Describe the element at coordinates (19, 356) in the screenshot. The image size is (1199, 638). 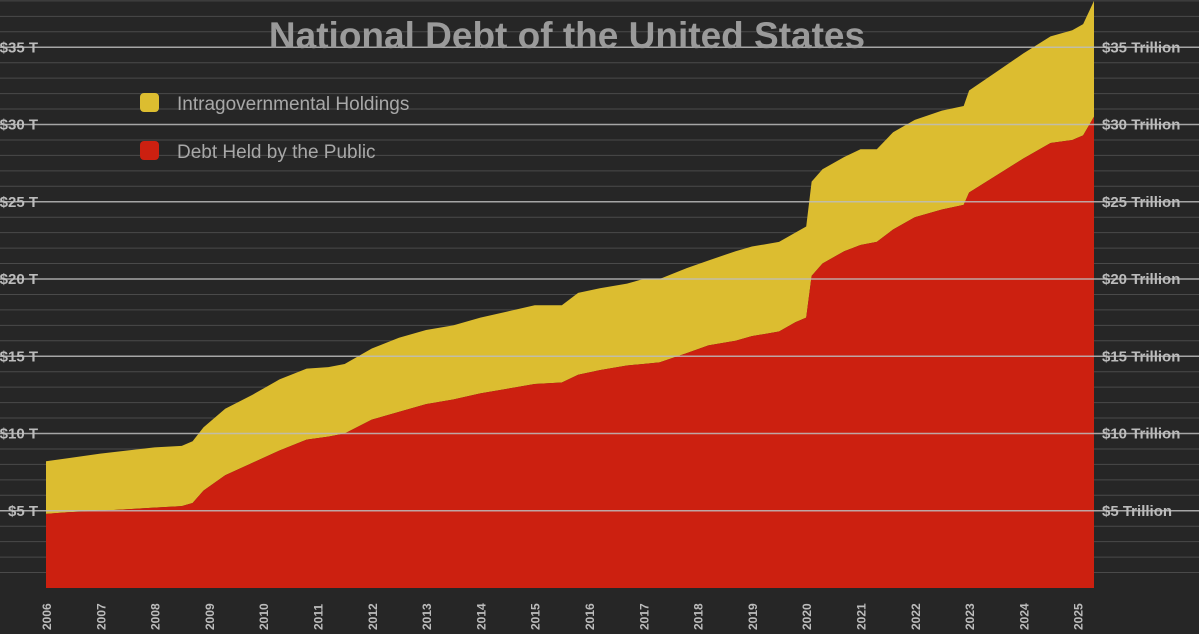
I see `y-tick-label-left: $15 T` at that location.